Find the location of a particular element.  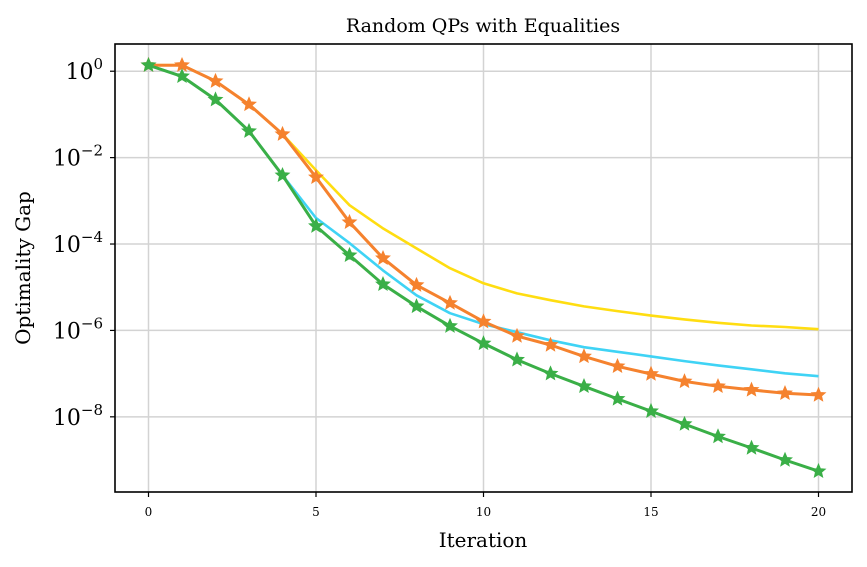

y-axis: 10⁰ 10⁻² 10⁻⁴ 10⁻⁶ 10⁻⁸ is located at coordinates (84, 243).